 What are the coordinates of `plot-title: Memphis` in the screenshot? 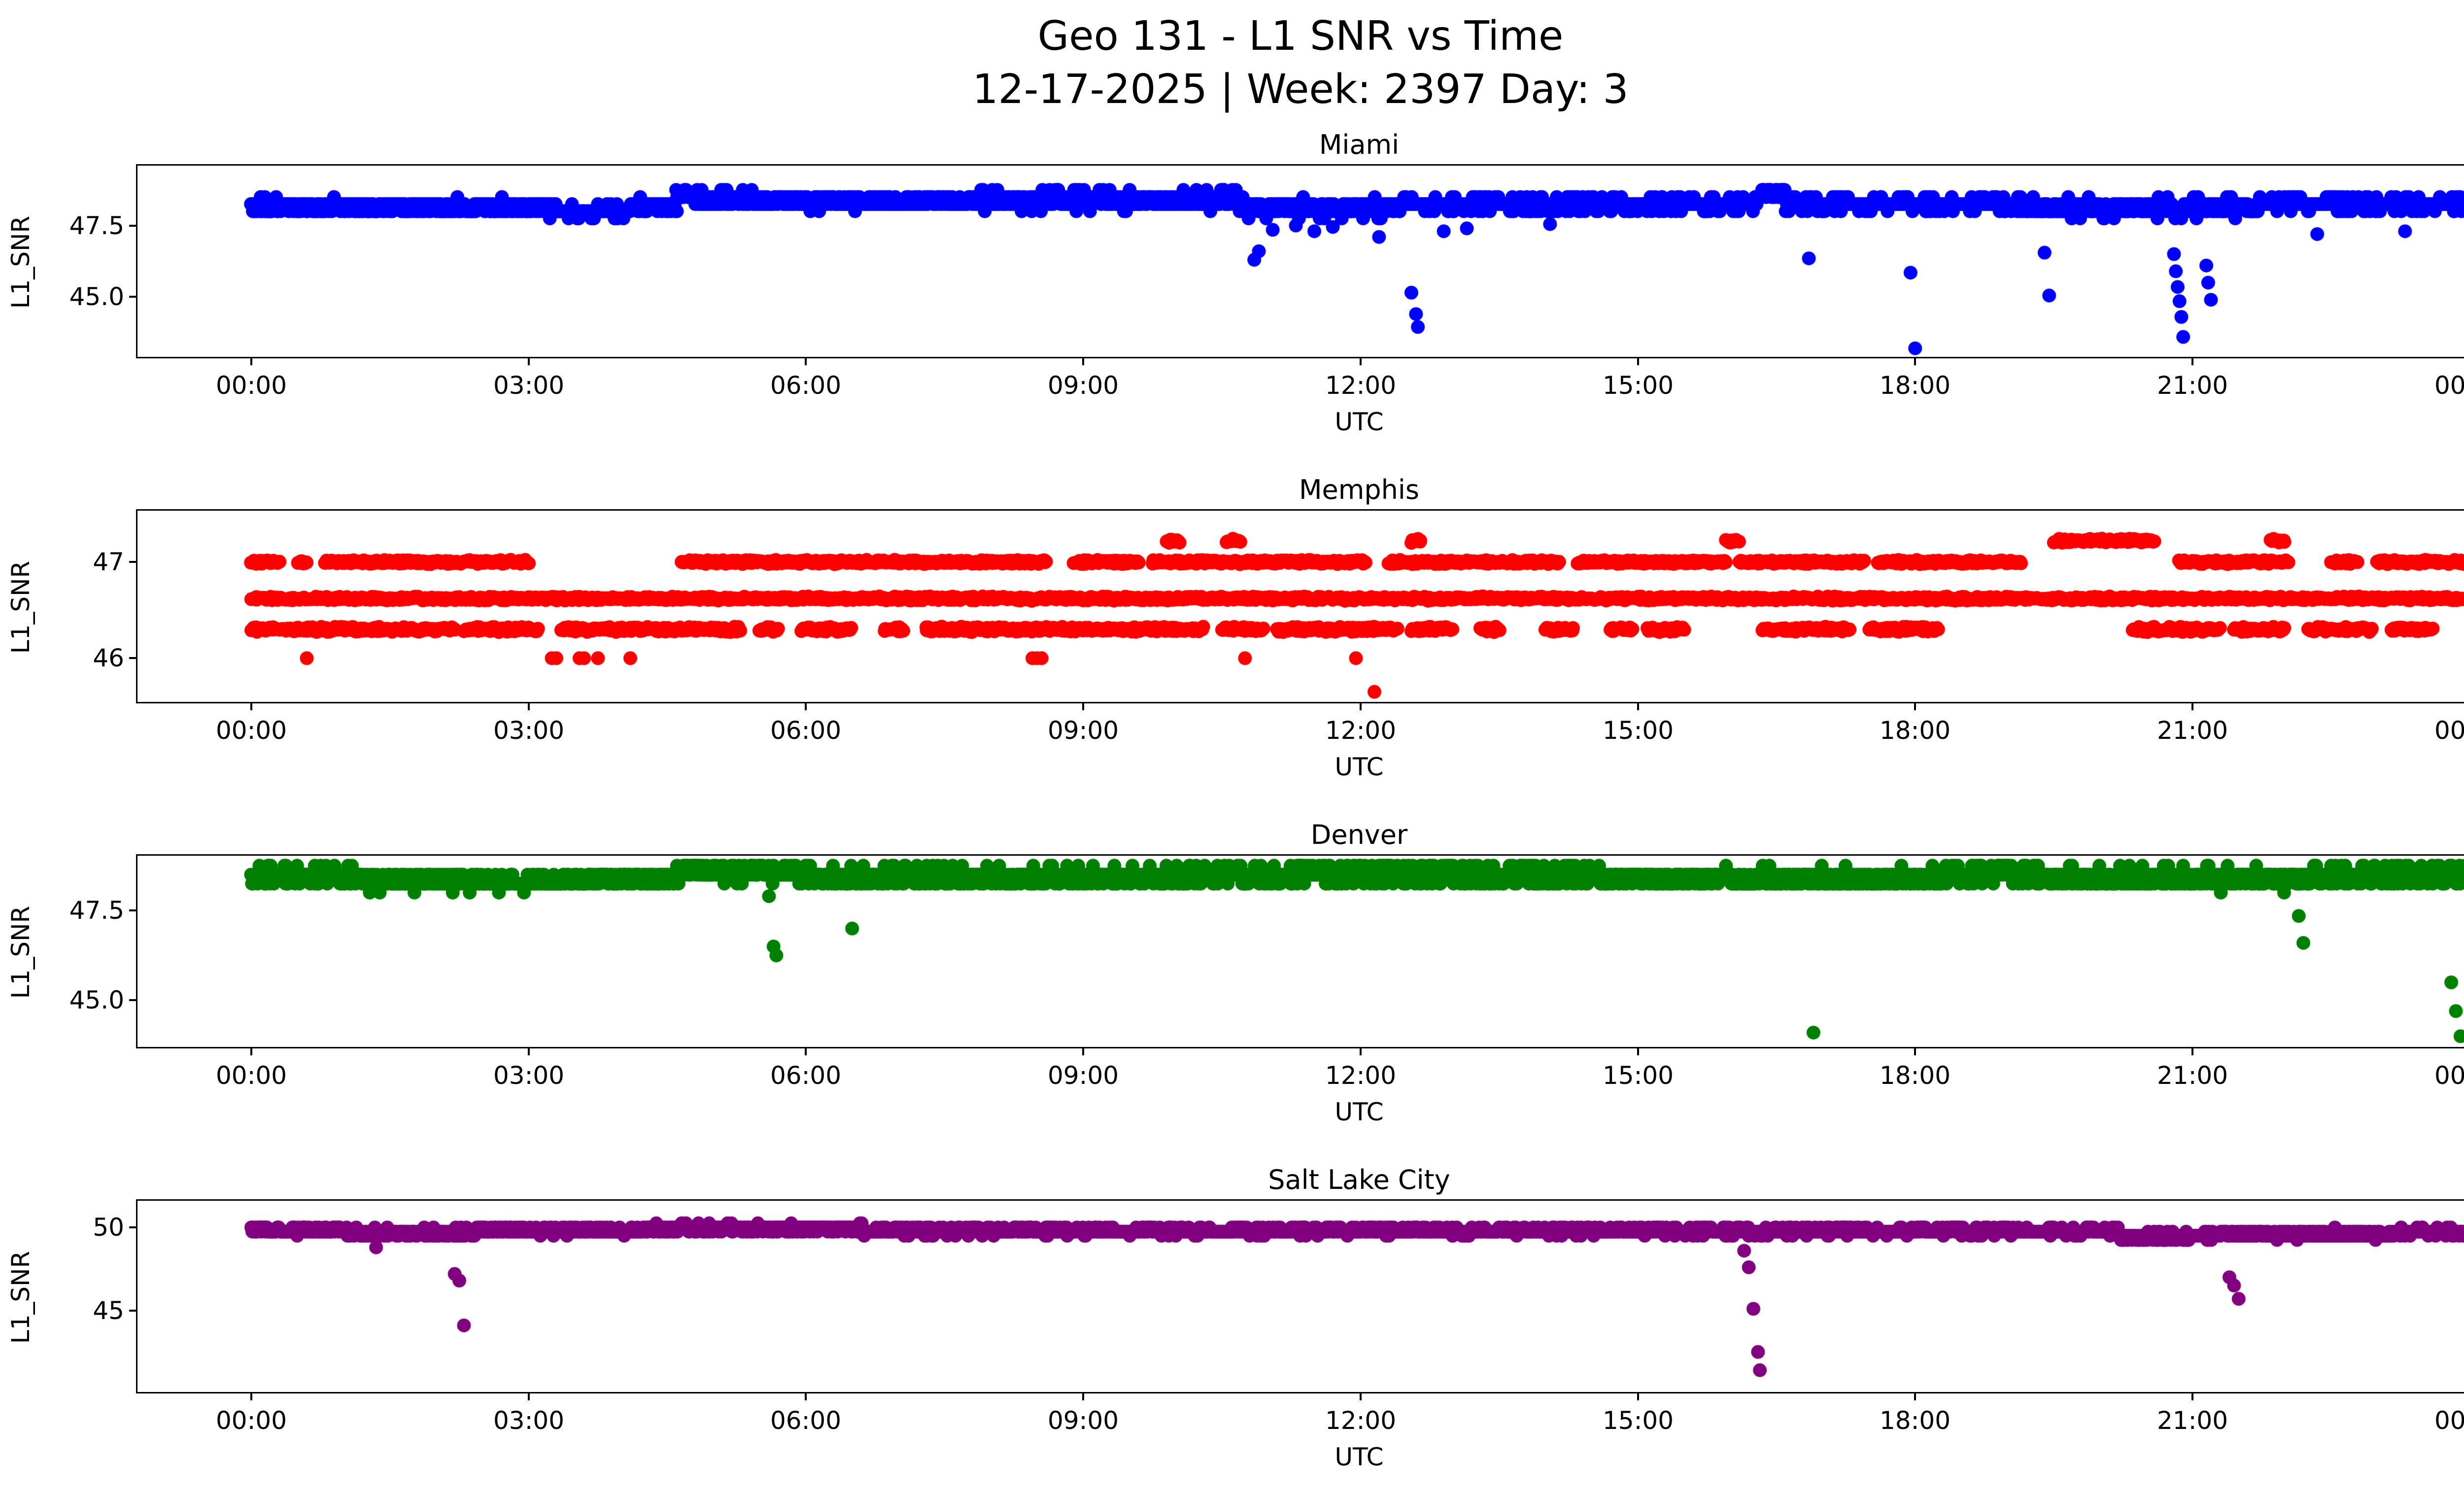 It's located at (1359, 489).